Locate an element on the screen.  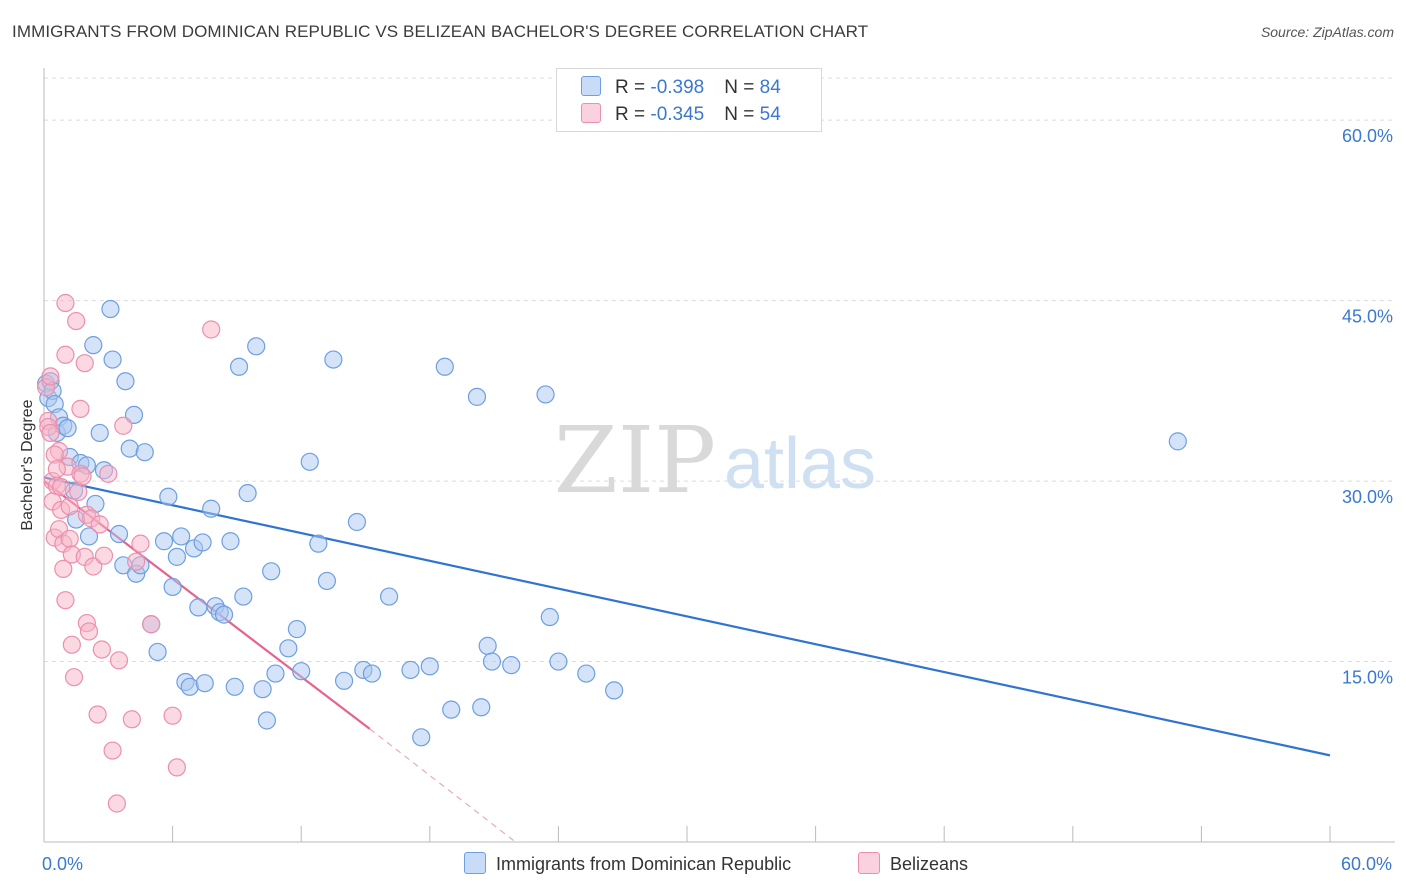
y-tick-label-1: 30.0% is located at coordinates (1367, 497).